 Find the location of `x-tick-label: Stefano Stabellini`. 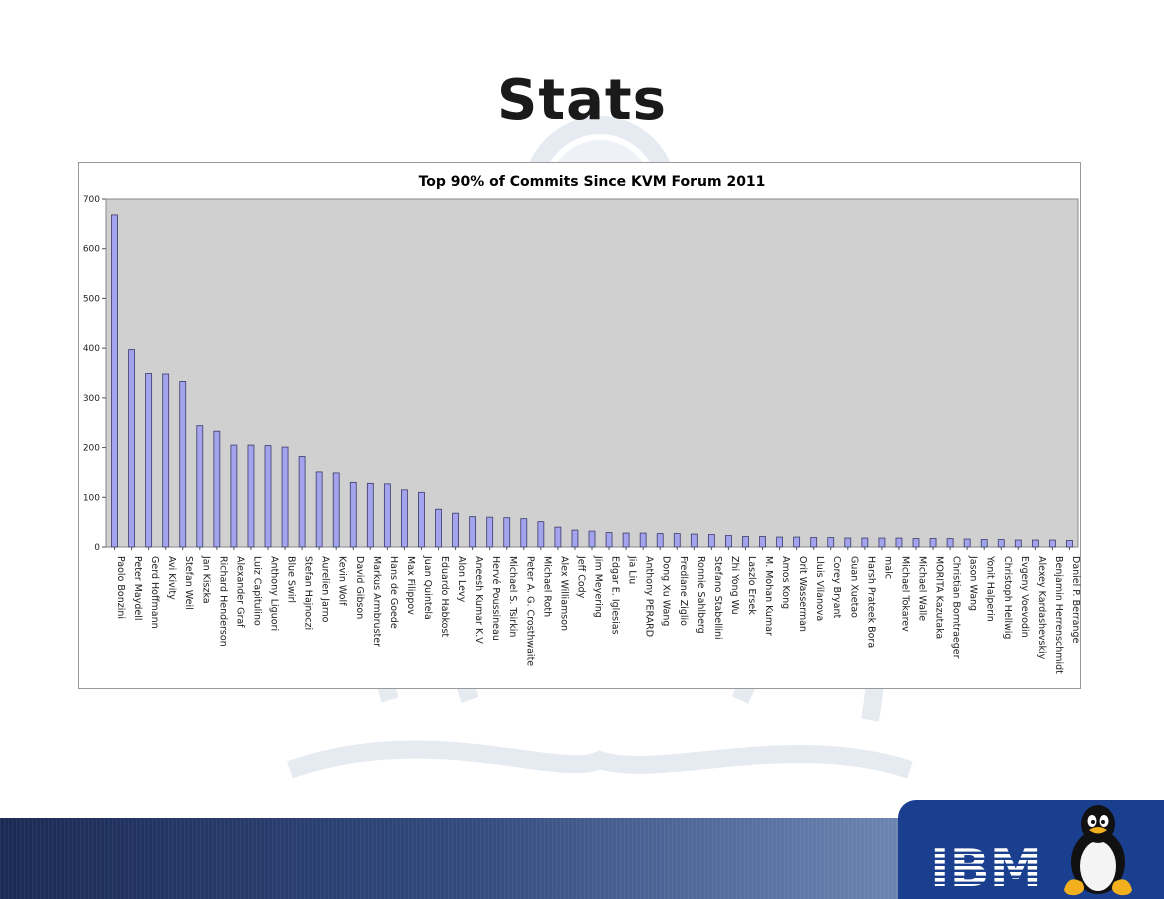

x-tick-label: Stefano Stabellini is located at coordinates (717, 598).